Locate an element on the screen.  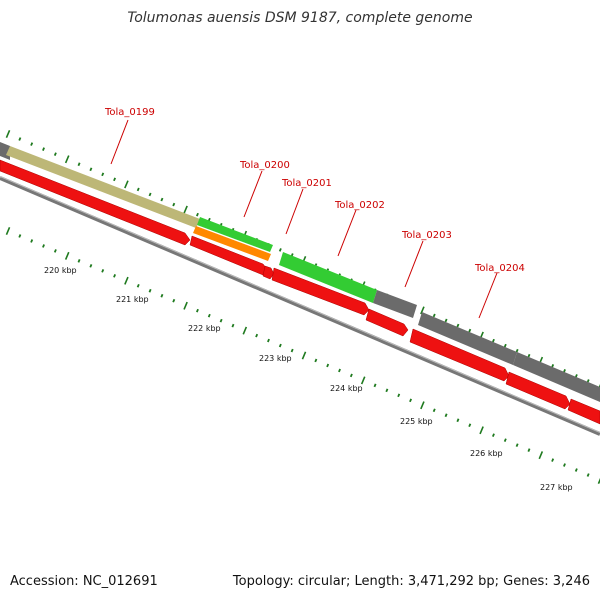
kbp-label-226: 226 kbp is located at coordinates (486, 453).